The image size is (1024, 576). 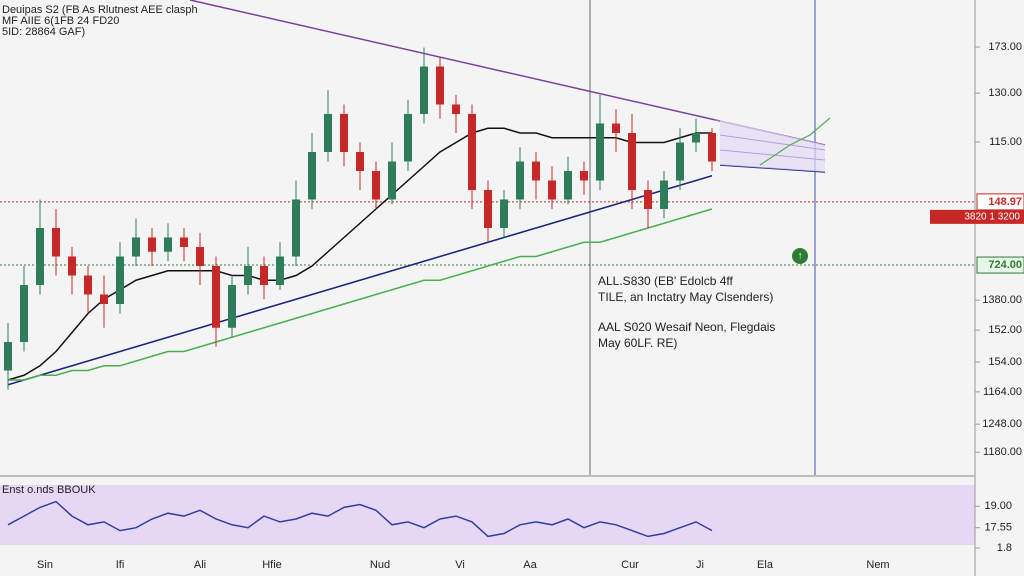 I want to click on wedge, so click(x=772, y=146).